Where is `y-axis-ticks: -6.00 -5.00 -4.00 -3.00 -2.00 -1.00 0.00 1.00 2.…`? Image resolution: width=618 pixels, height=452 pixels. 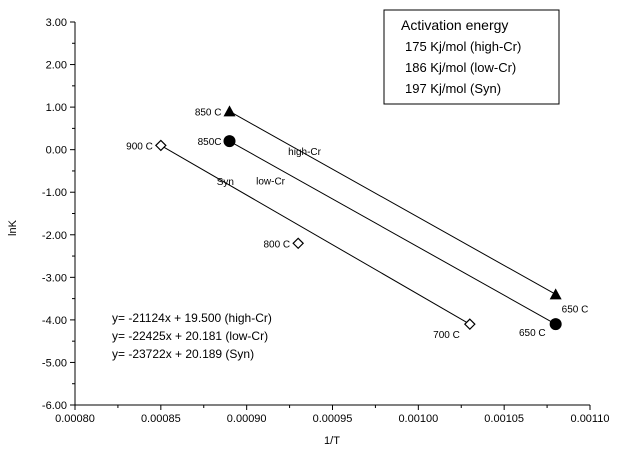 y-axis-ticks: -6.00 -5.00 -4.00 -3.00 -2.00 -1.00 0.00 1.00 2.… is located at coordinates (58, 214).